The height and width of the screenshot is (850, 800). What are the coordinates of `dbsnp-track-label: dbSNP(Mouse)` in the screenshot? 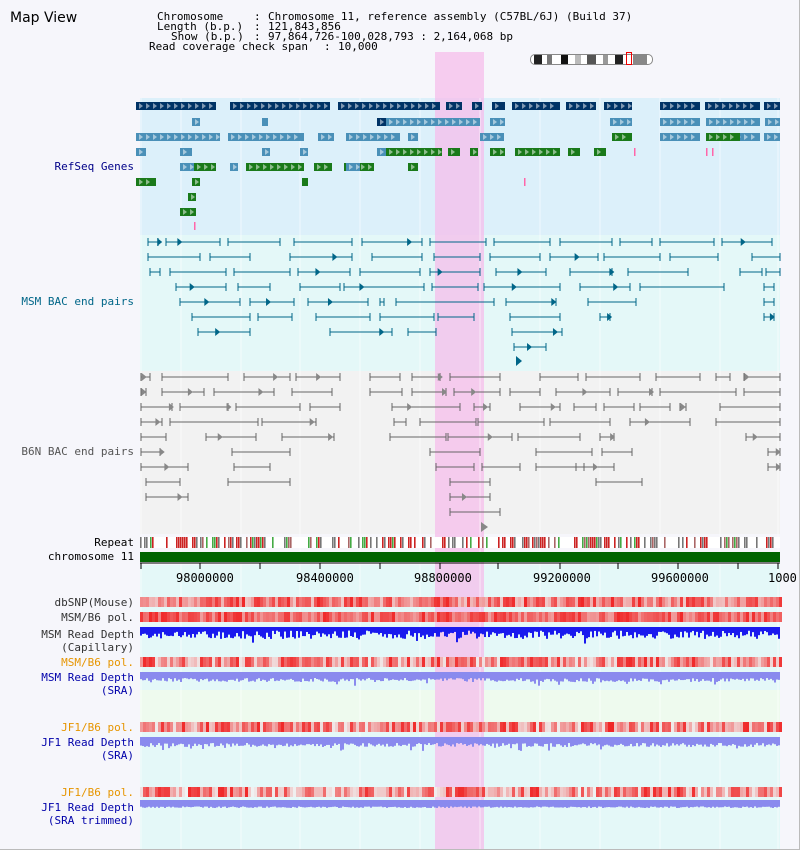 It's located at (94, 602).